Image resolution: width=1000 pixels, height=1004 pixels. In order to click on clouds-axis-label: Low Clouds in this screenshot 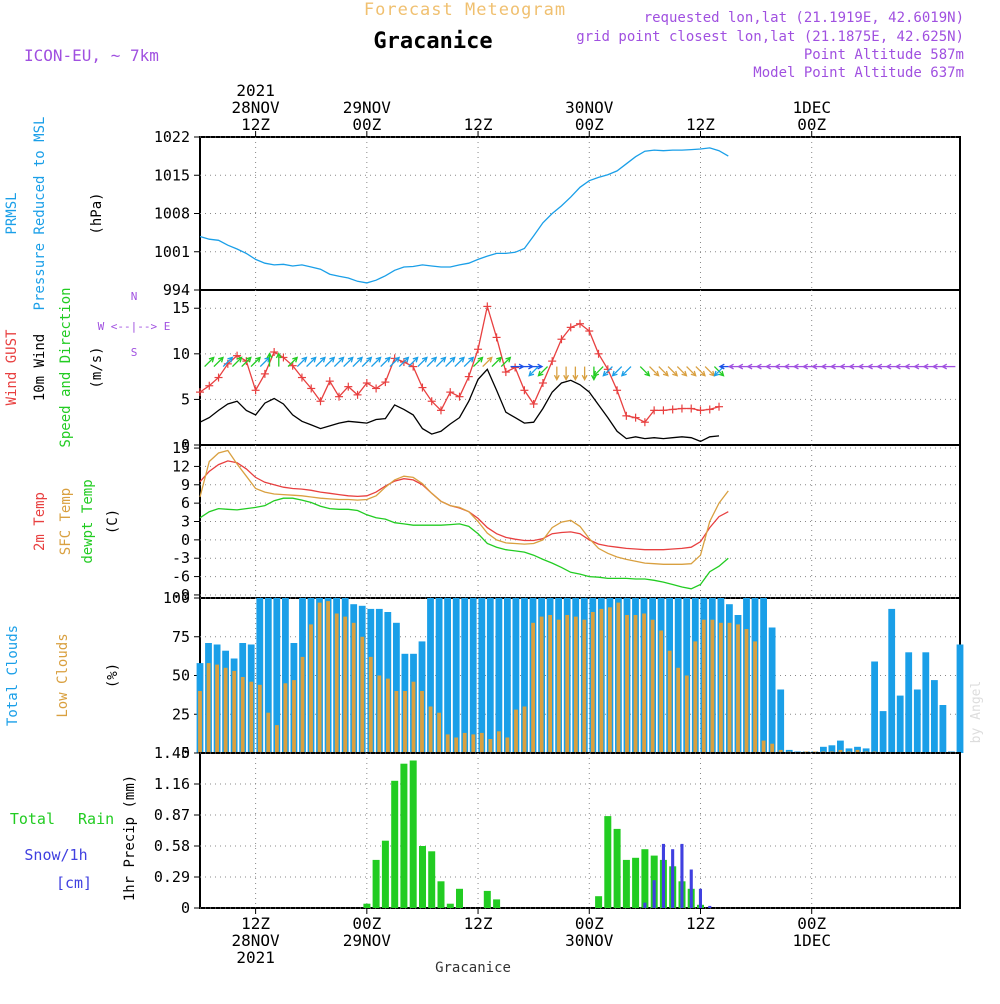, I will do `click(63, 675)`.